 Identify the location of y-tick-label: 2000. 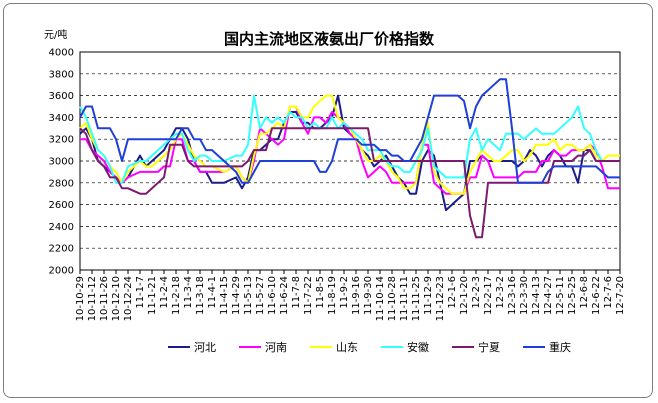
(61, 271).